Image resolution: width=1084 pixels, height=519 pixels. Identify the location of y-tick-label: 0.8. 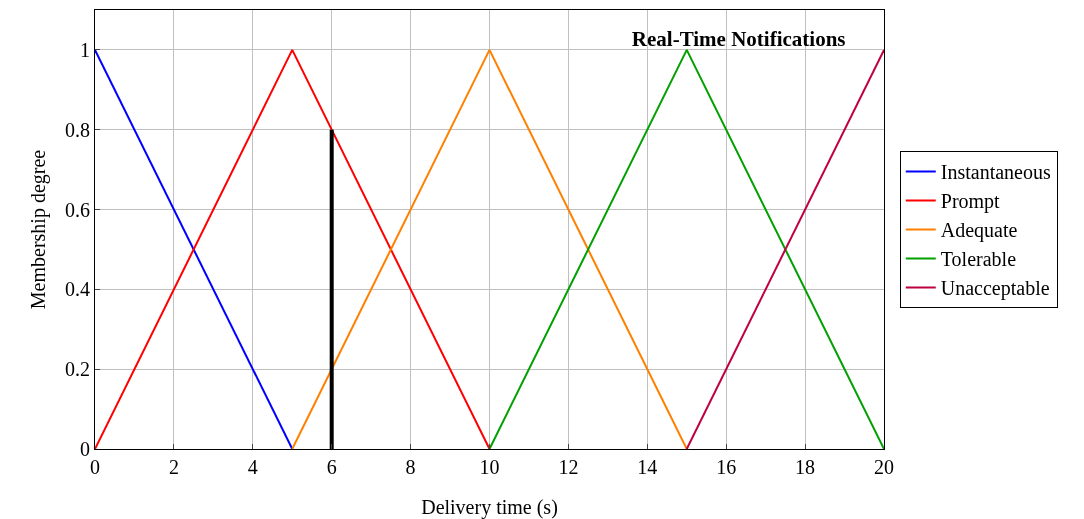
(77, 129).